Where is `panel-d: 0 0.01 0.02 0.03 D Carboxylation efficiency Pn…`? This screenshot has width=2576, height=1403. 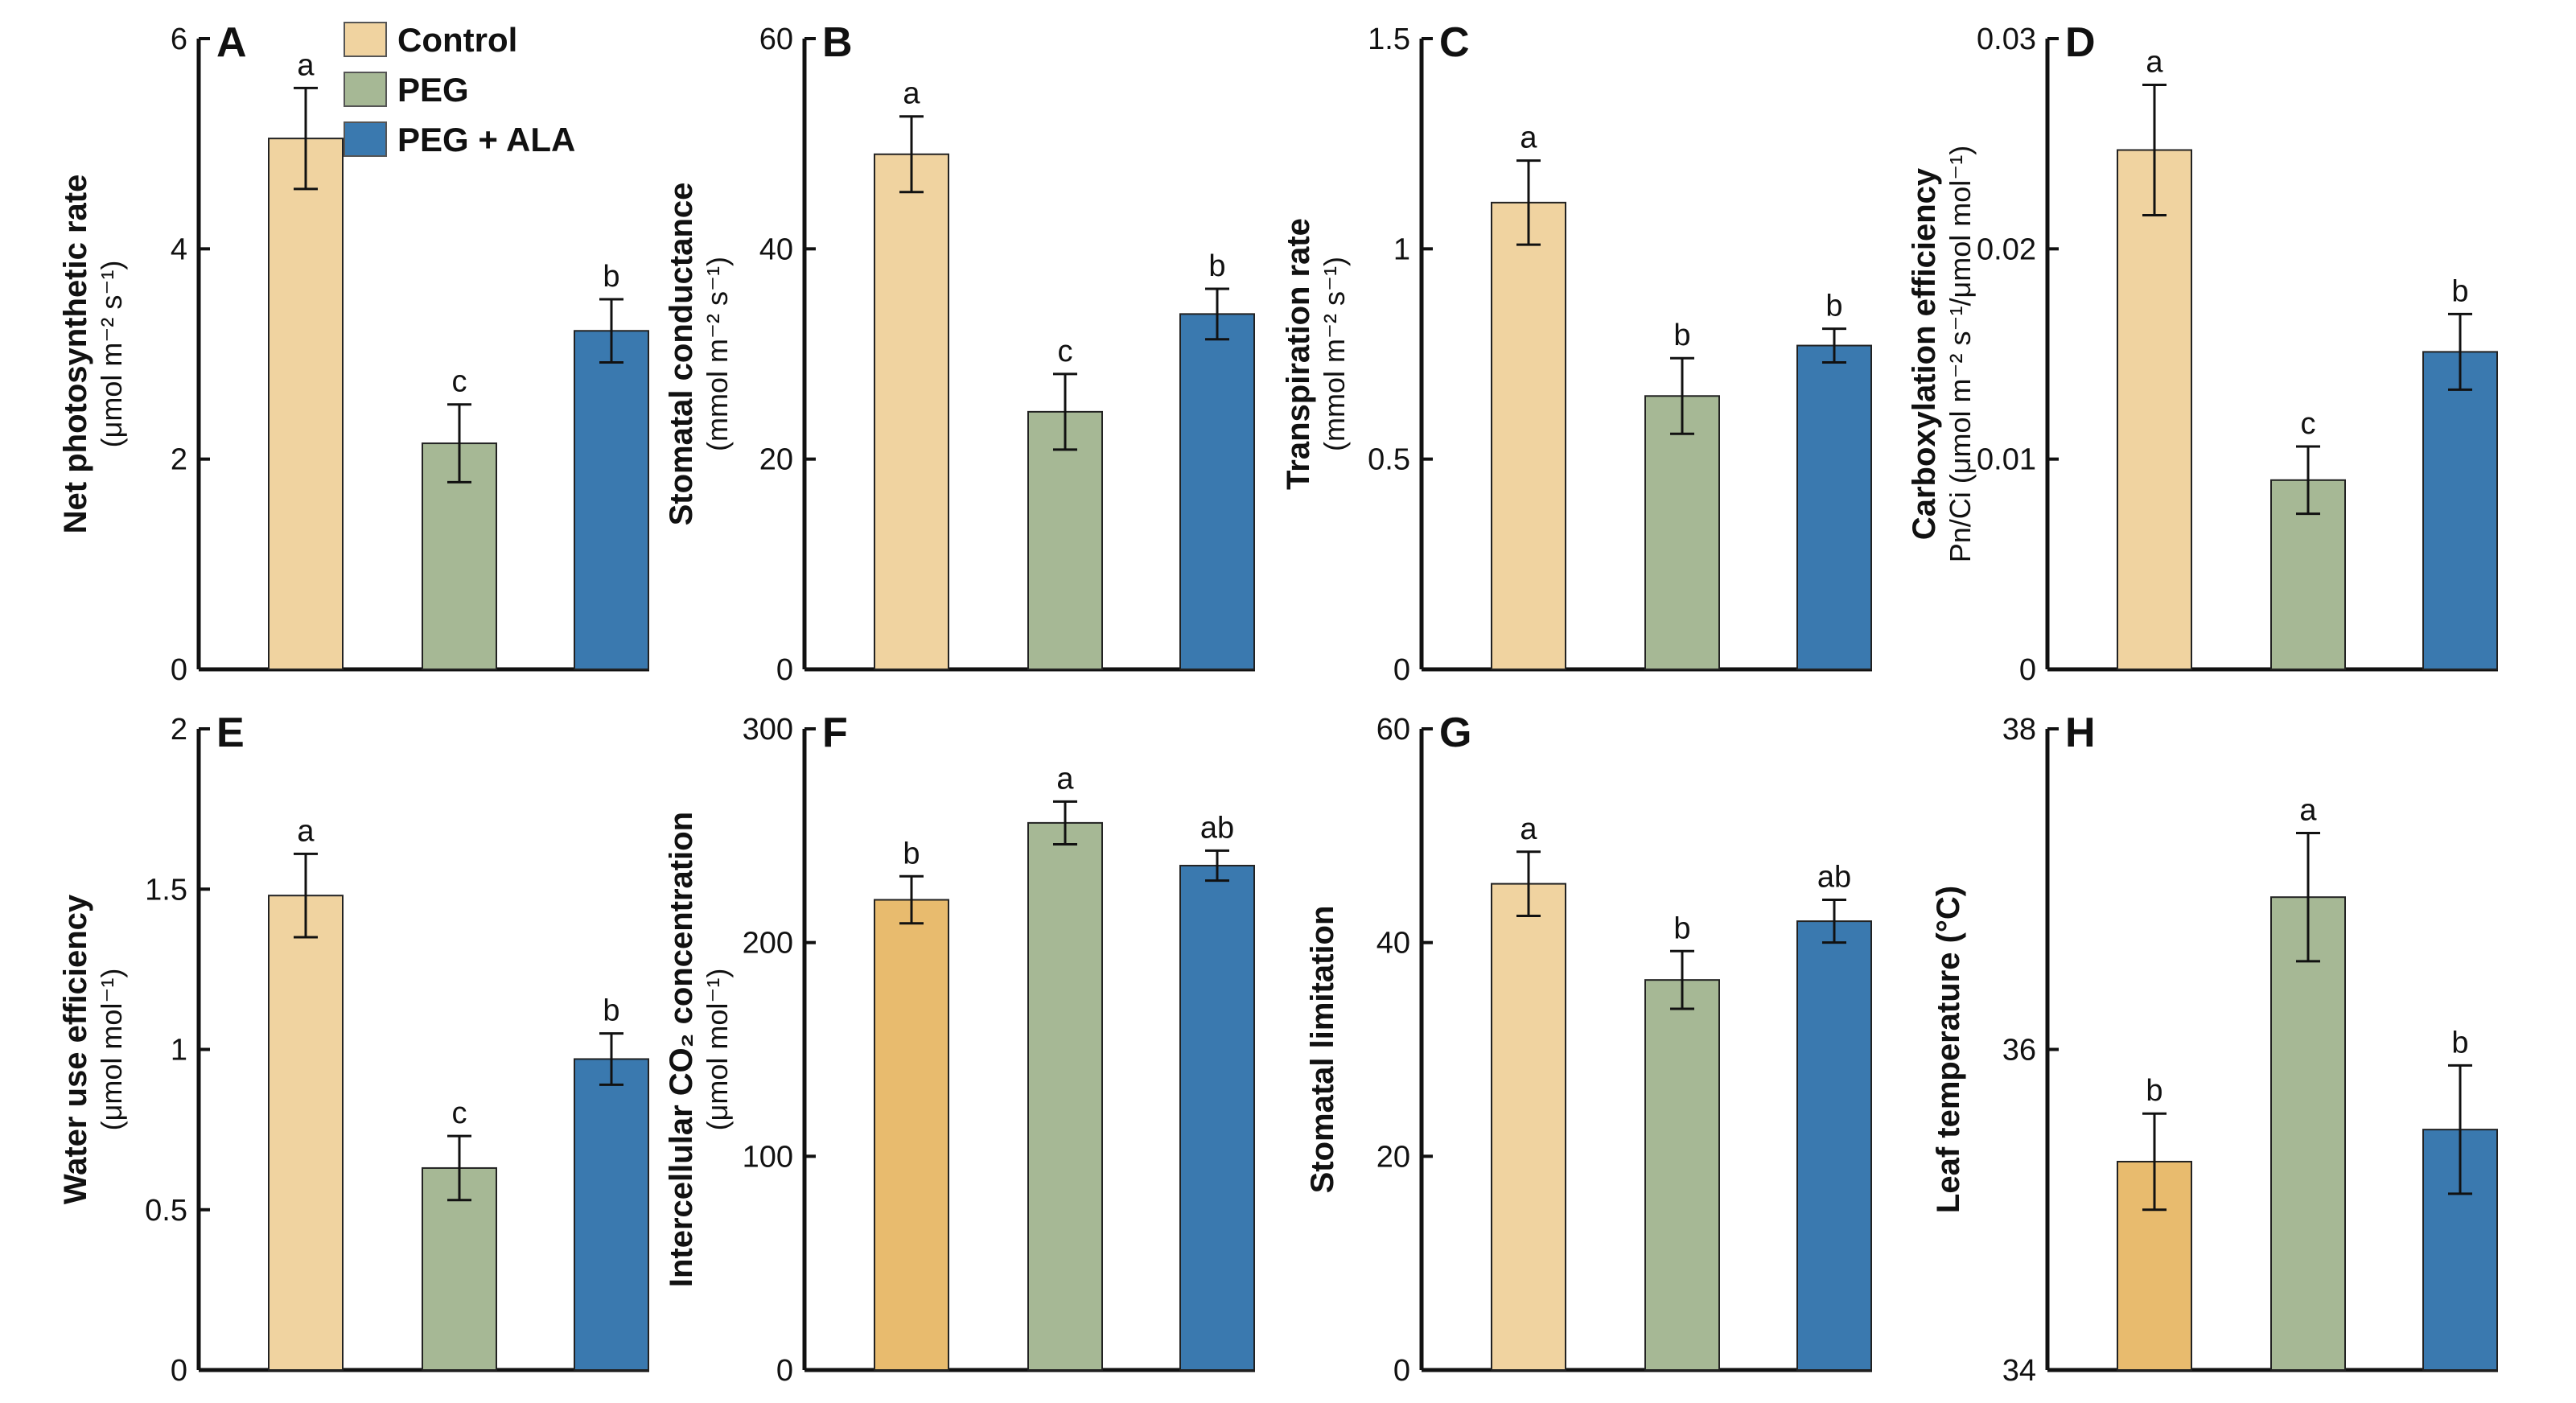
panel-d: 0 0.01 0.02 0.03 D Carboxylation efficiency Pn… is located at coordinates (2202, 353).